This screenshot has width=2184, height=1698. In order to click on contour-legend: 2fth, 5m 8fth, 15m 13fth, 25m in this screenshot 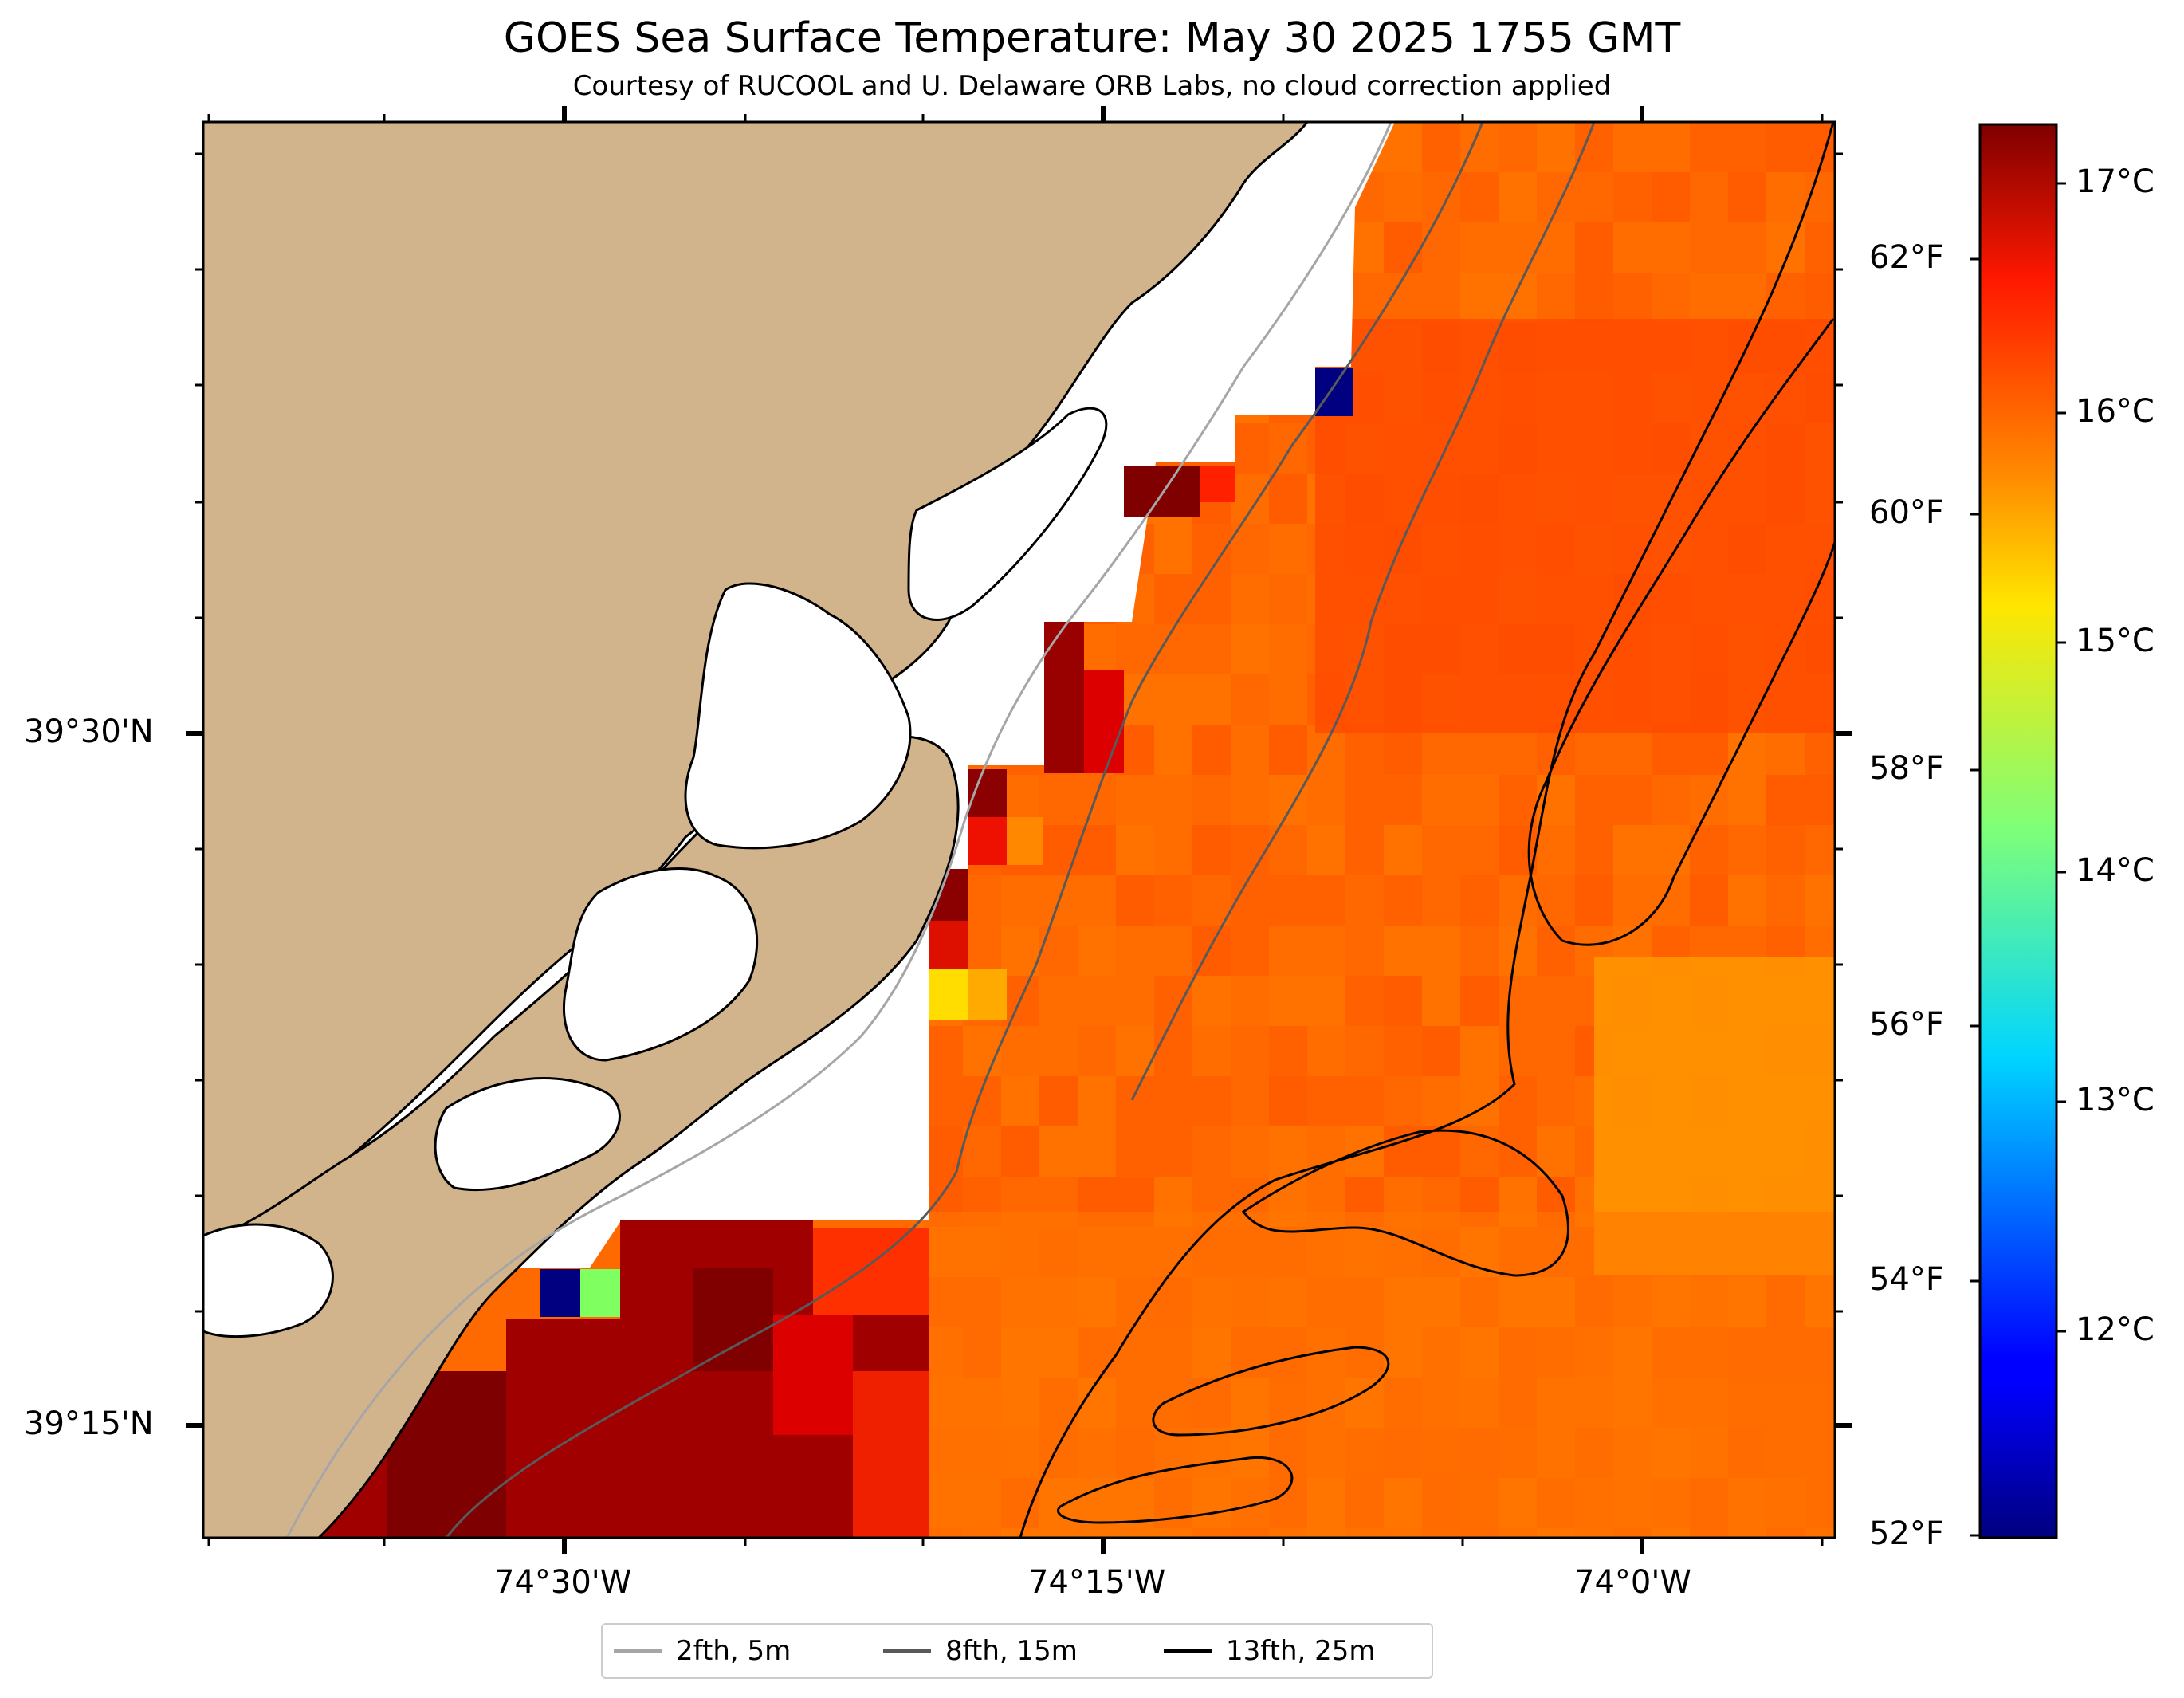, I will do `click(1017, 1651)`.